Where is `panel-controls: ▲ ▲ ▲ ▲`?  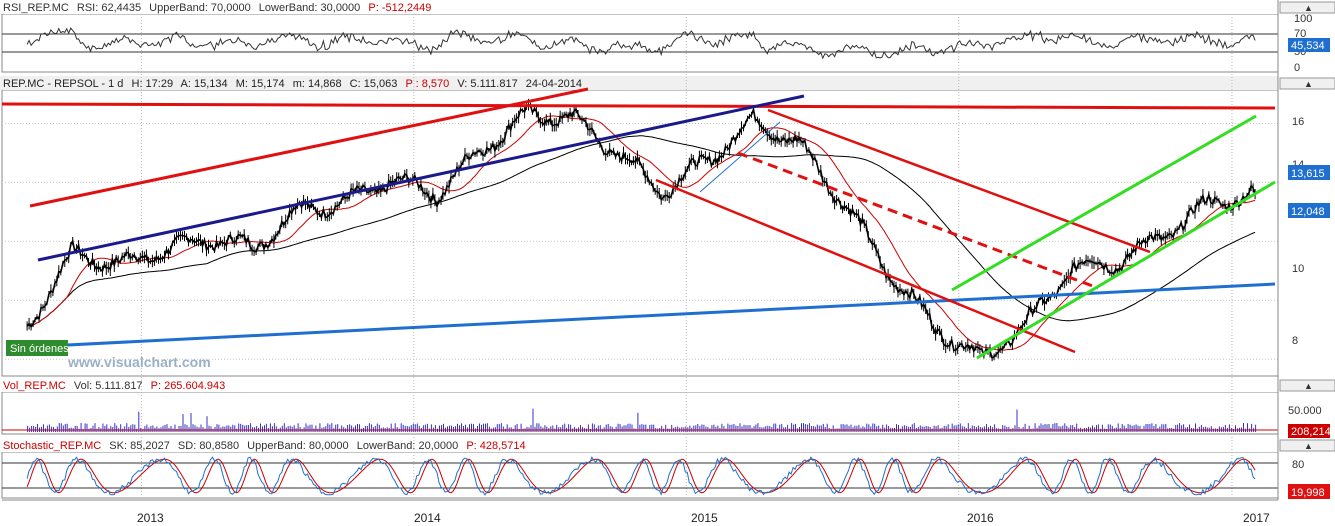 panel-controls: ▲ ▲ ▲ ▲ is located at coordinates (1307, 226).